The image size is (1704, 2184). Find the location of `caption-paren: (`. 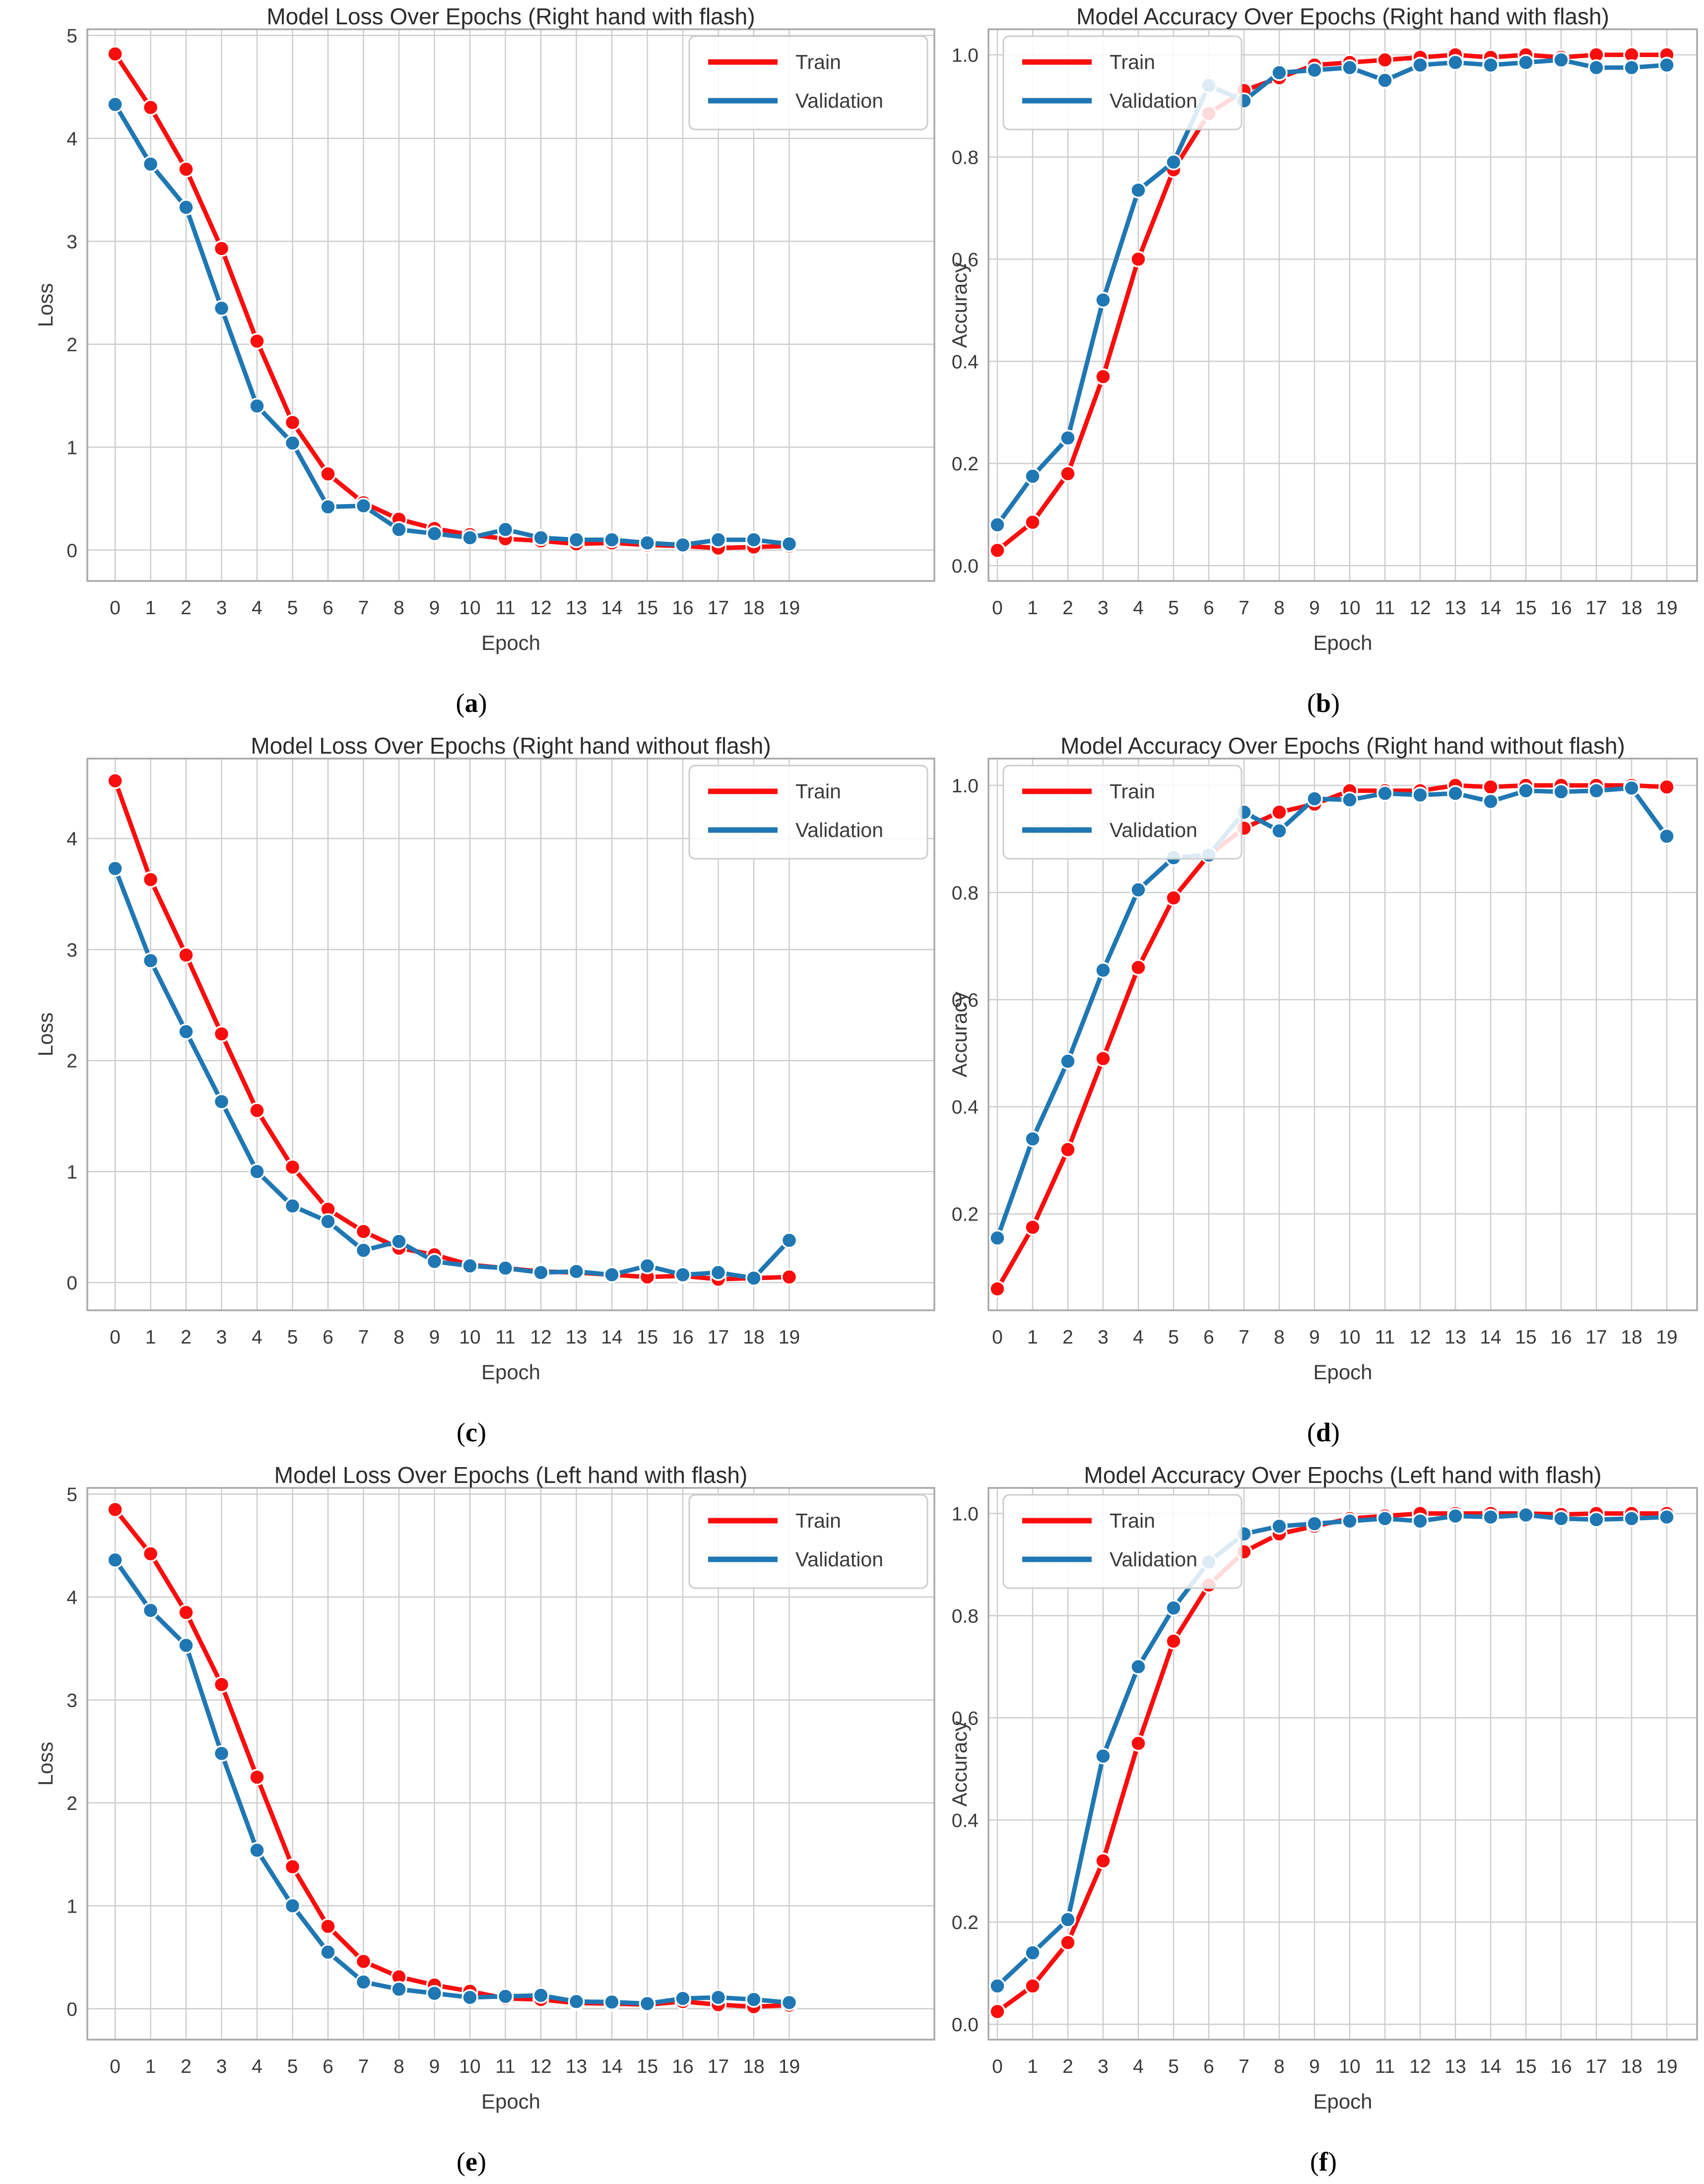

caption-paren: ( is located at coordinates (462, 1432).